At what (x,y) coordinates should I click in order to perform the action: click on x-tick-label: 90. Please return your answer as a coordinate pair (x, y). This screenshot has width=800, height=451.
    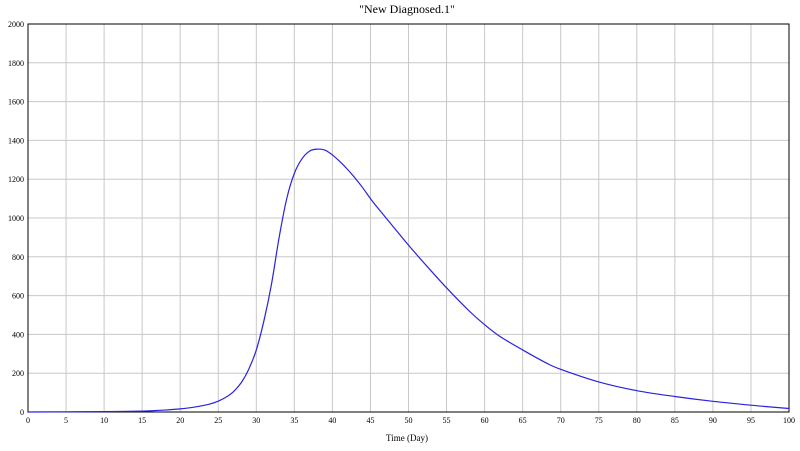
    Looking at the image, I should click on (713, 420).